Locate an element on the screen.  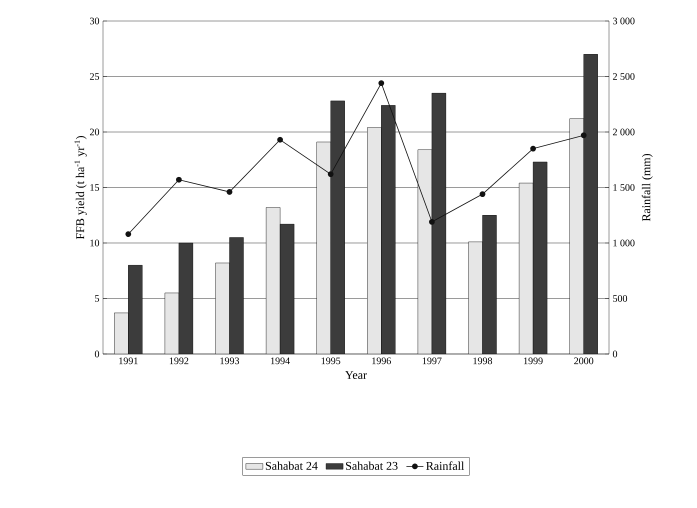
y-tick-label: 20 is located at coordinates (95, 132).